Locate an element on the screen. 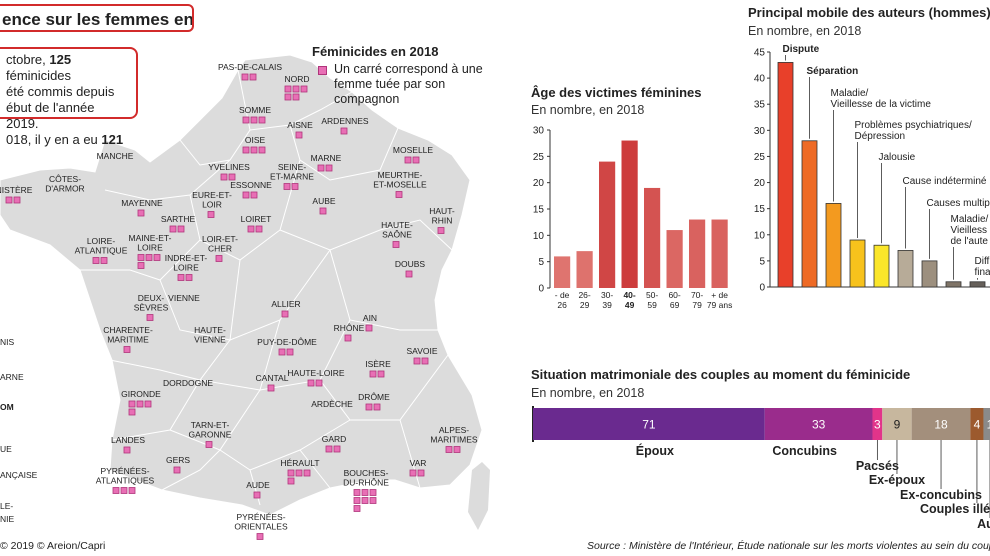 Image resolution: width=990 pixels, height=556 pixels. department-rh-ne: RHÔNE is located at coordinates (349, 332).